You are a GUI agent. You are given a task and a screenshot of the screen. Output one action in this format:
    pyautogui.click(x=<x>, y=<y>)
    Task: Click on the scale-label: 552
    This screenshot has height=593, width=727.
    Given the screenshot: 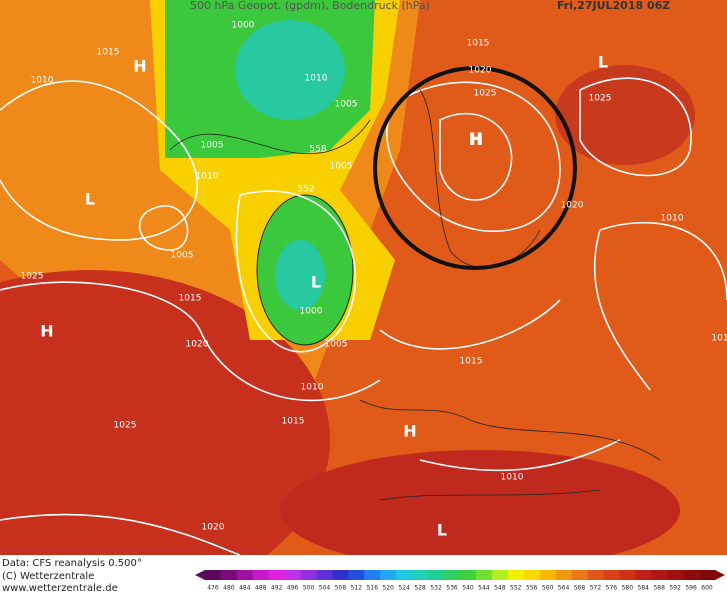 What is the action you would take?
    pyautogui.click(x=516, y=588)
    